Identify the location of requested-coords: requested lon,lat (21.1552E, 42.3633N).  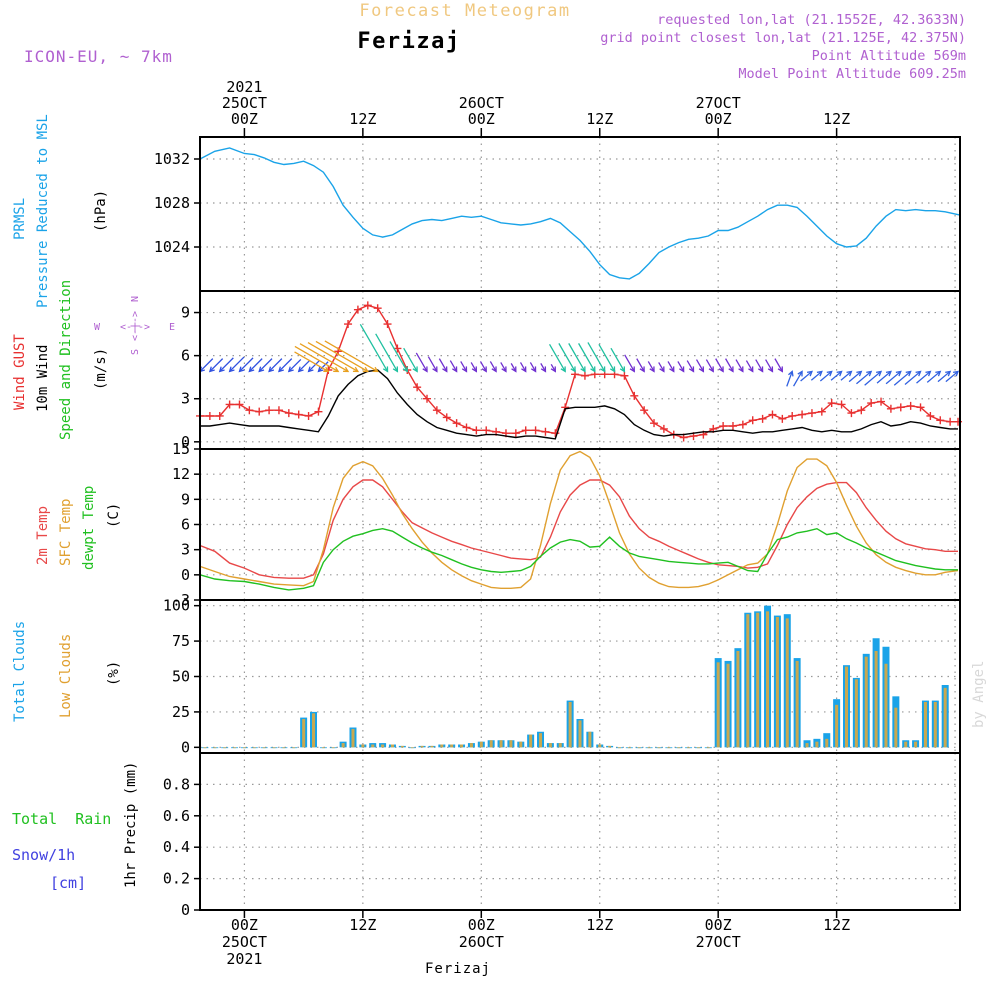
(811, 20).